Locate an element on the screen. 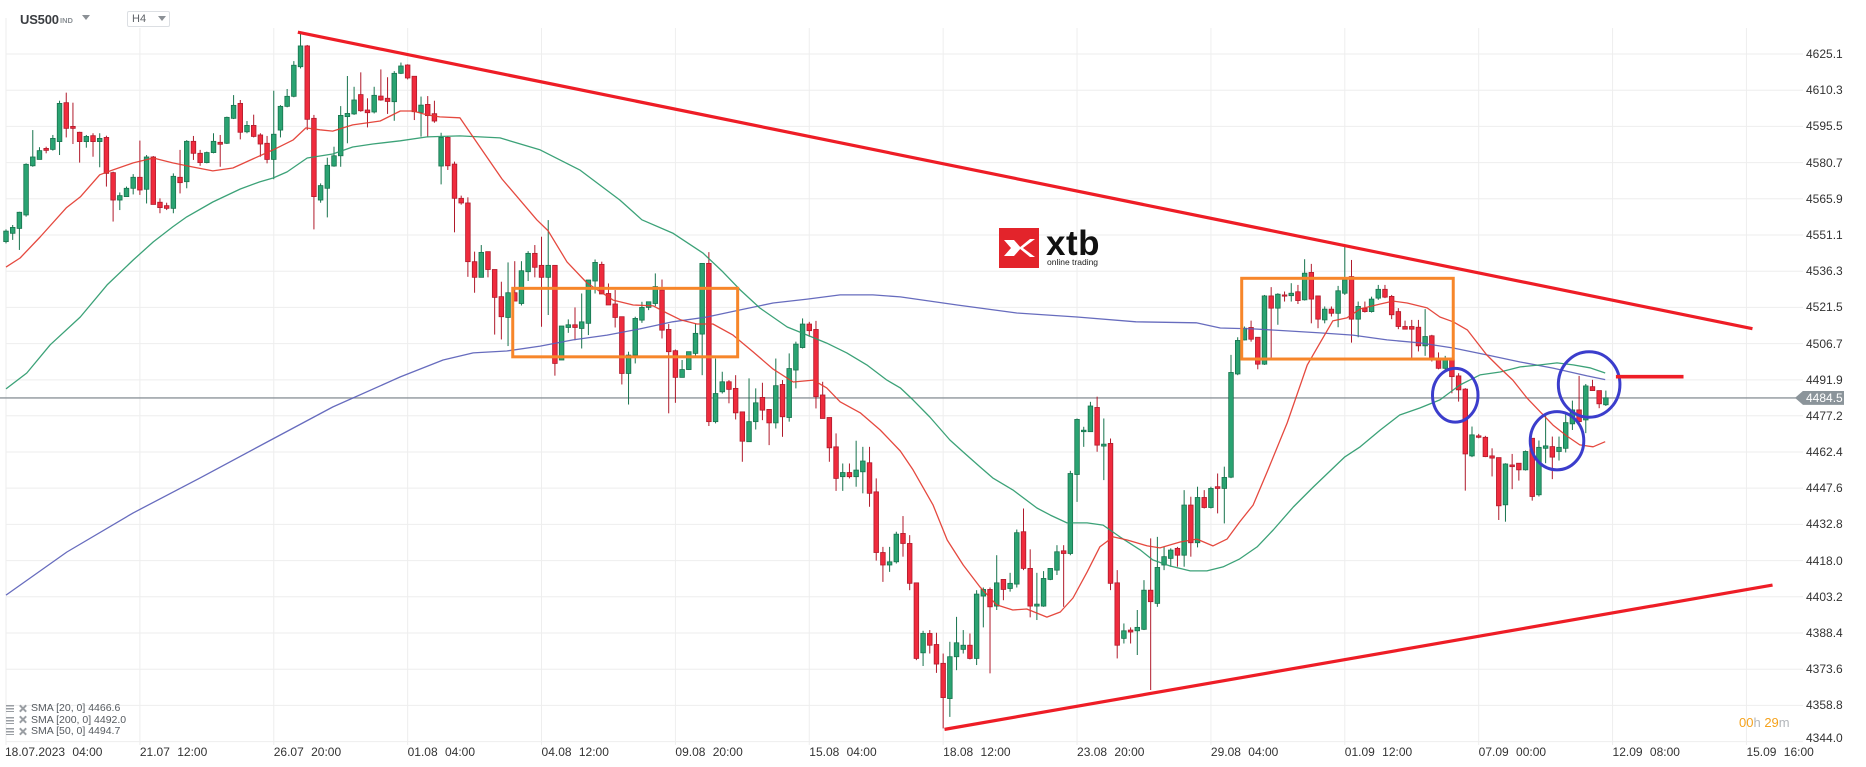  lower-support-trendline is located at coordinates (1358, 657).